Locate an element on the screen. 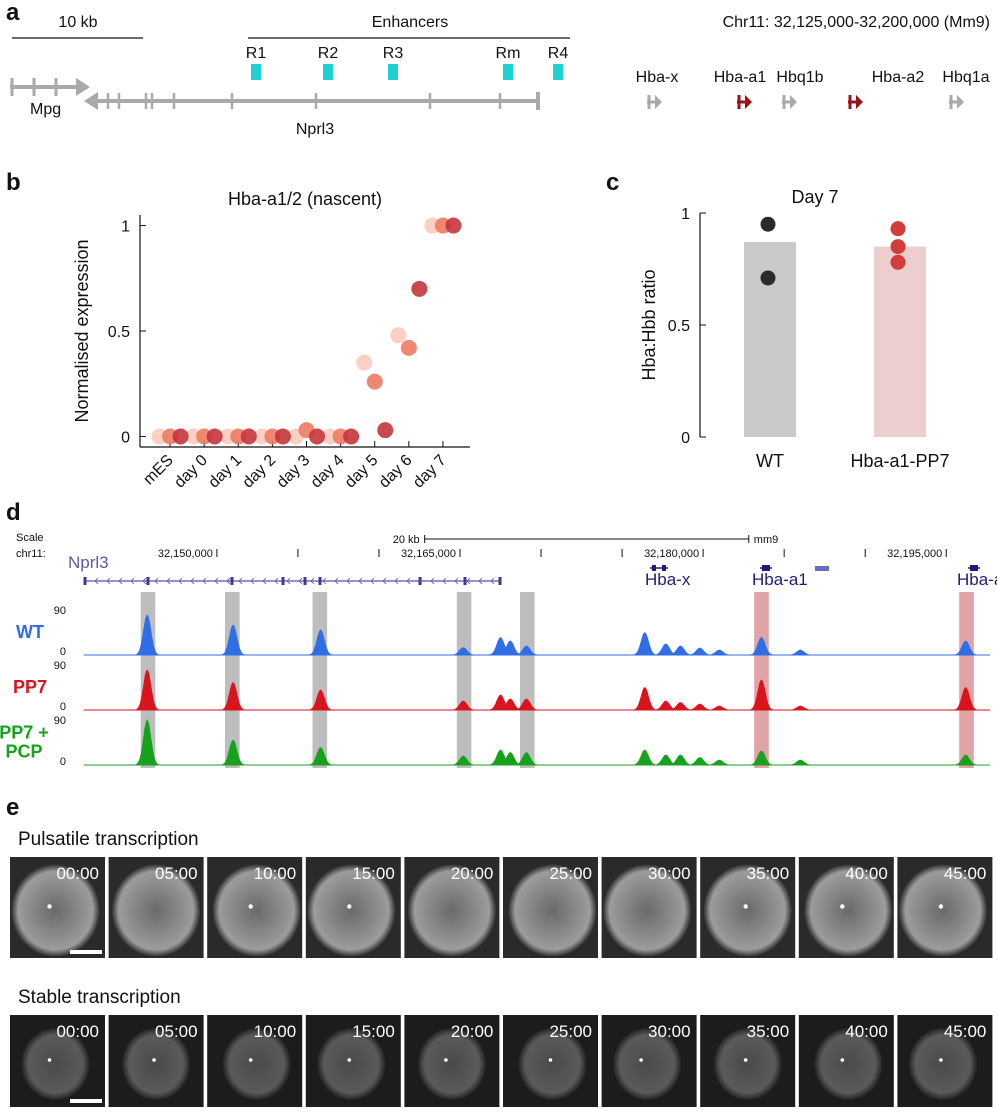  panel-label: e is located at coordinates (12, 807).